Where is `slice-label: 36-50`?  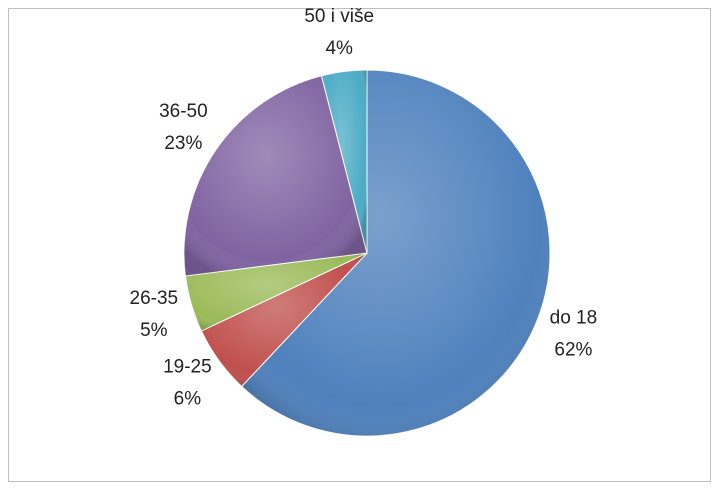
slice-label: 36-50 is located at coordinates (183, 111).